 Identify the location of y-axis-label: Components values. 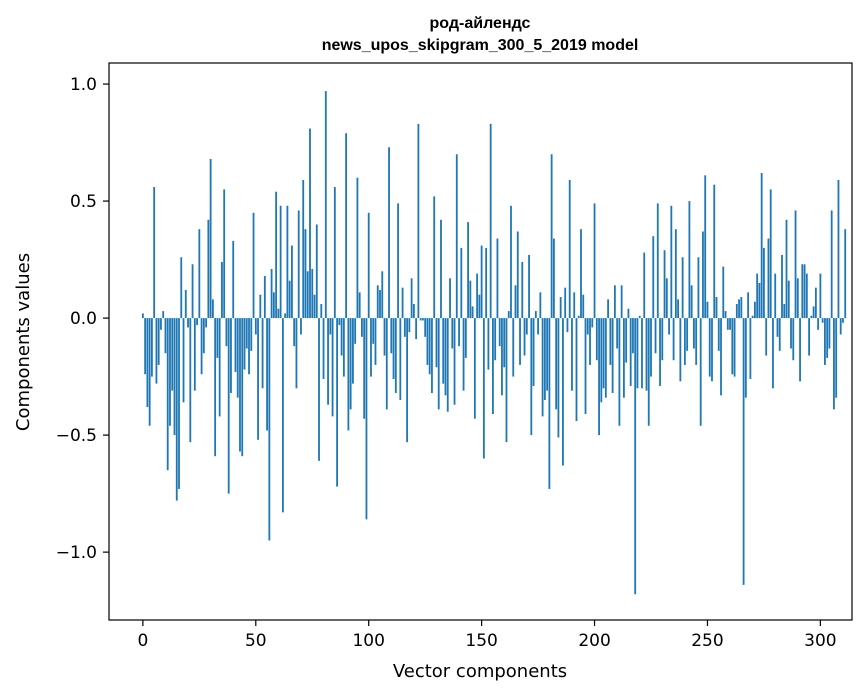
(23, 342).